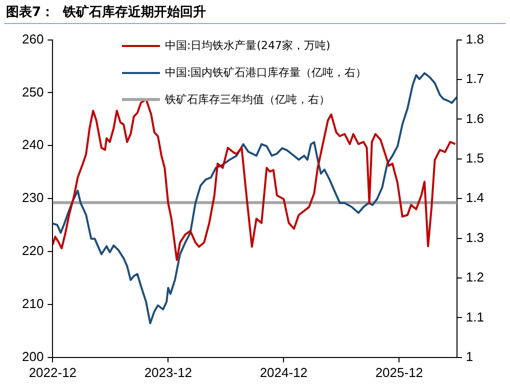 The image size is (510, 392). What do you see at coordinates (266, 72) in the screenshot?
I see `legend-label: 中国:国内铁矿石港口库存量（亿吨，右）` at bounding box center [266, 72].